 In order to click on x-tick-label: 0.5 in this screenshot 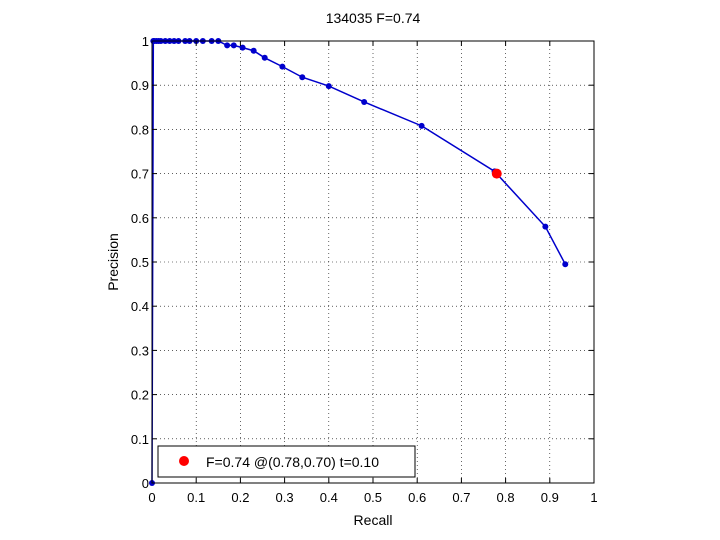, I will do `click(373, 497)`.